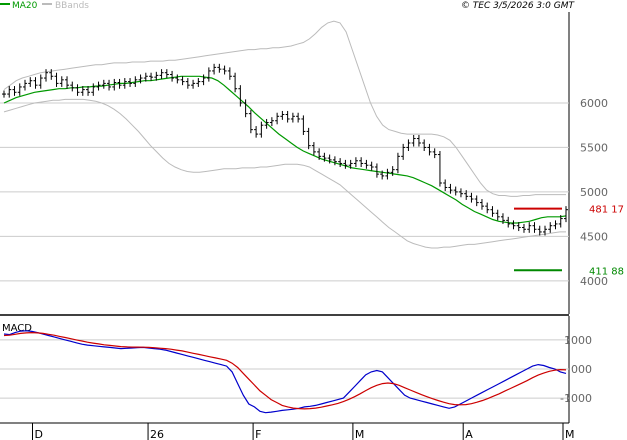  I want to click on date-tick-label-4: A, so click(469, 434).